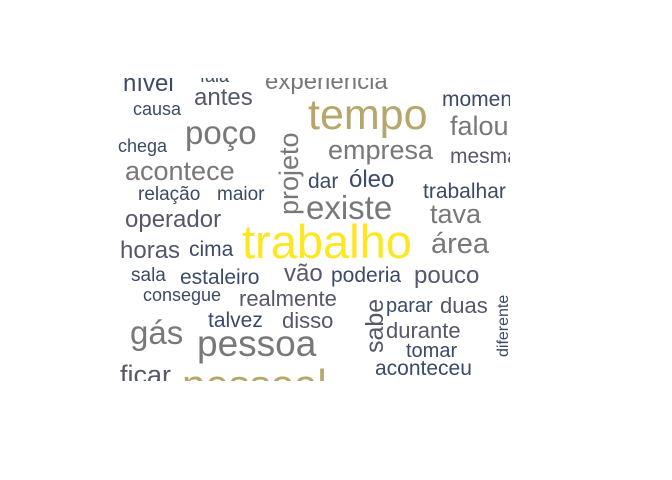 The image size is (672, 480). I want to click on word-chega: chega, so click(143, 146).